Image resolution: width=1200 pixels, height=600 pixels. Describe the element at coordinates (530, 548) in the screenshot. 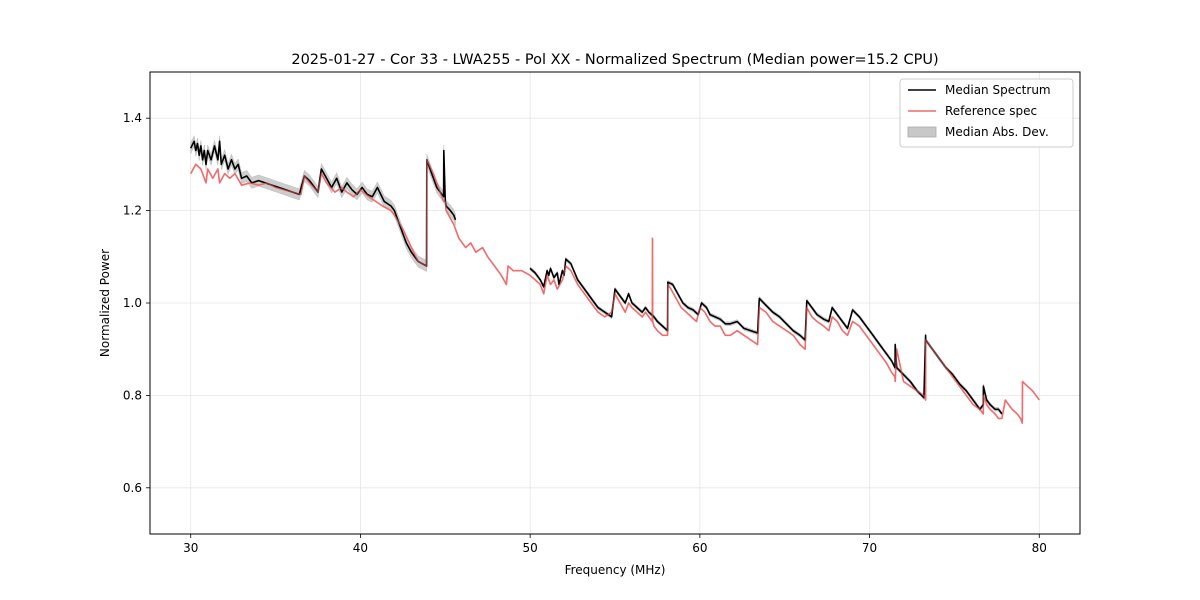

I see `x-tick-label: 50` at that location.